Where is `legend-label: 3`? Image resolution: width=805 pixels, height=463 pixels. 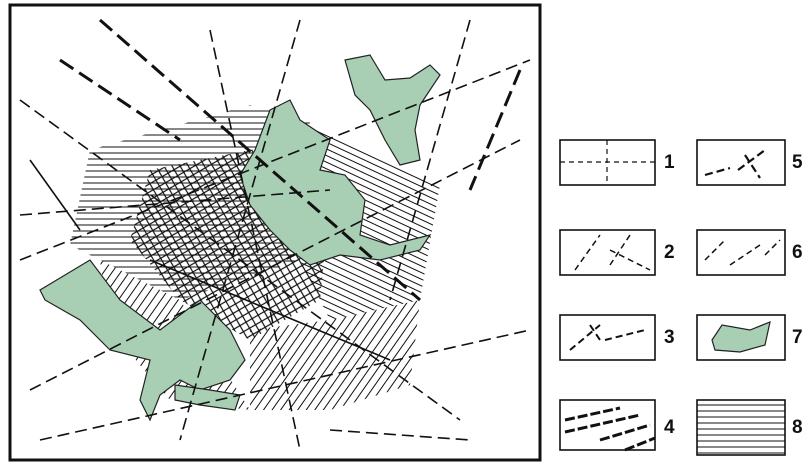
legend-label: 3 is located at coordinates (669, 337).